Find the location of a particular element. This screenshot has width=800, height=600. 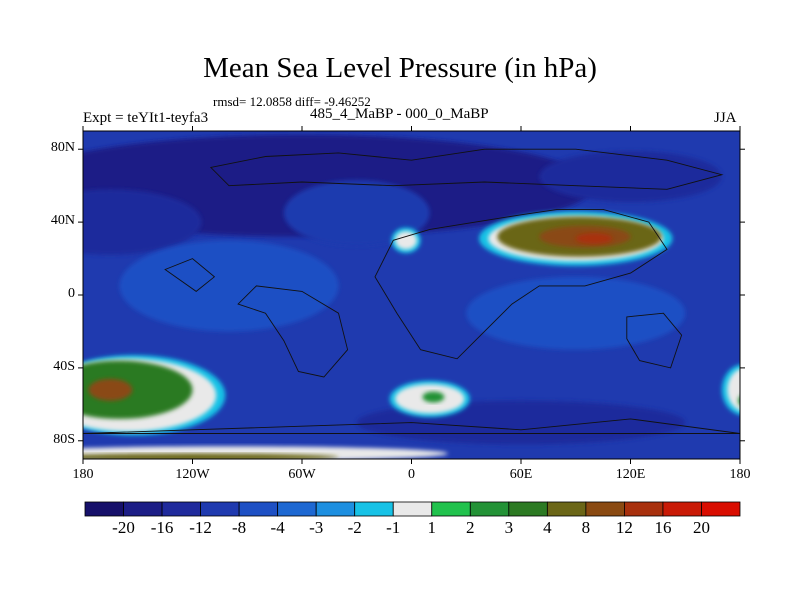

x-tick-label: 60E is located at coordinates (521, 474).